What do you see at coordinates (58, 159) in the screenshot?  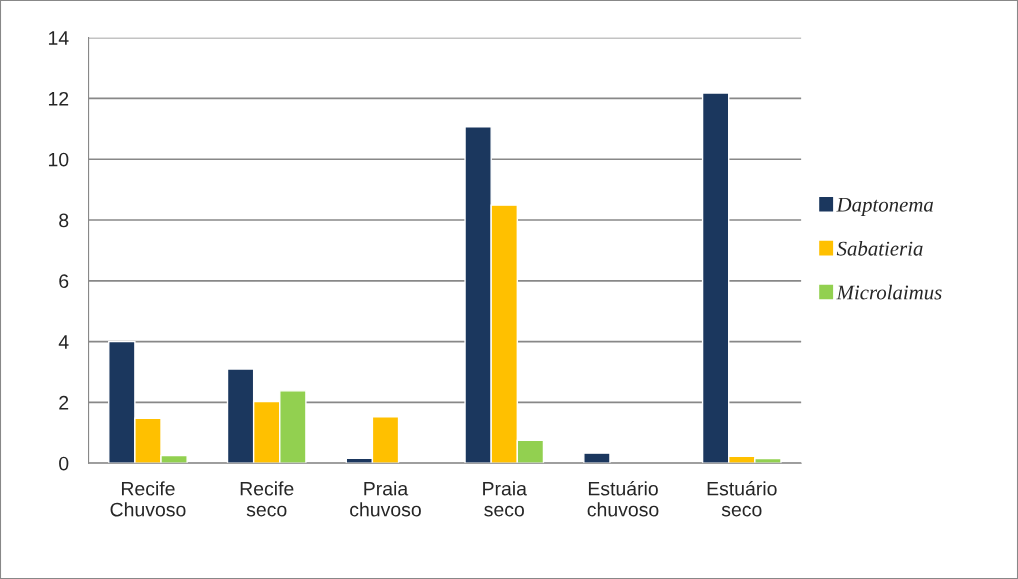 I see `y-tick-label: 10` at bounding box center [58, 159].